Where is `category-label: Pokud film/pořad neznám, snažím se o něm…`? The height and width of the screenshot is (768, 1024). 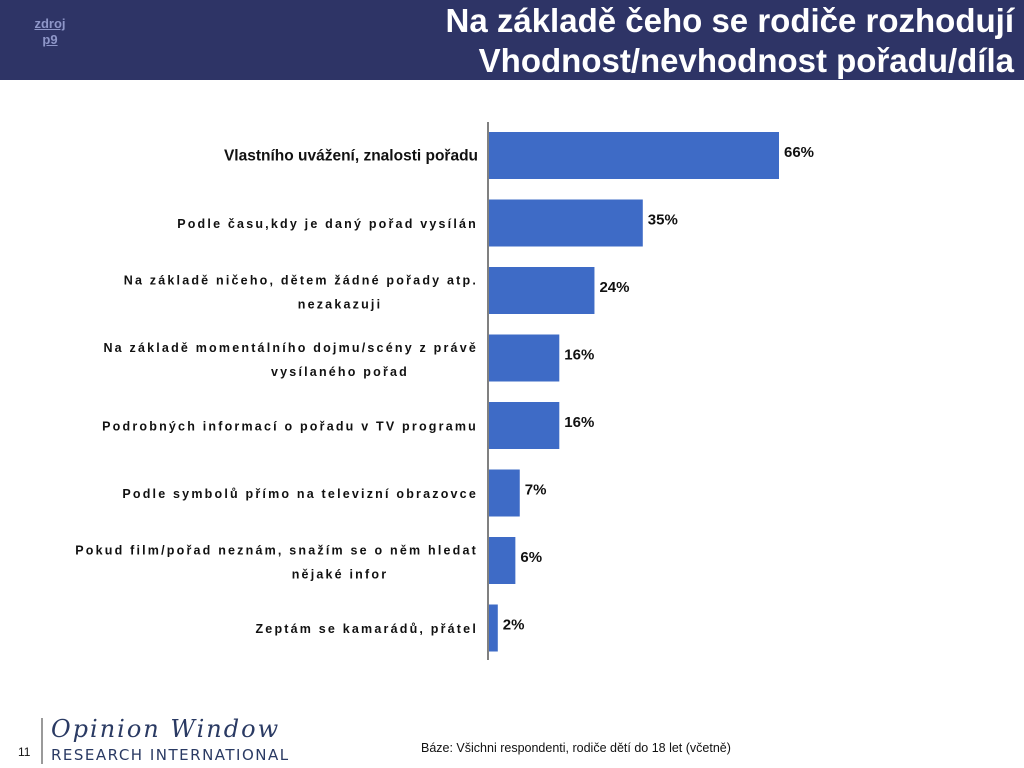 category-label: Pokud film/pořad neznám, snažím se o něm… is located at coordinates (276, 563).